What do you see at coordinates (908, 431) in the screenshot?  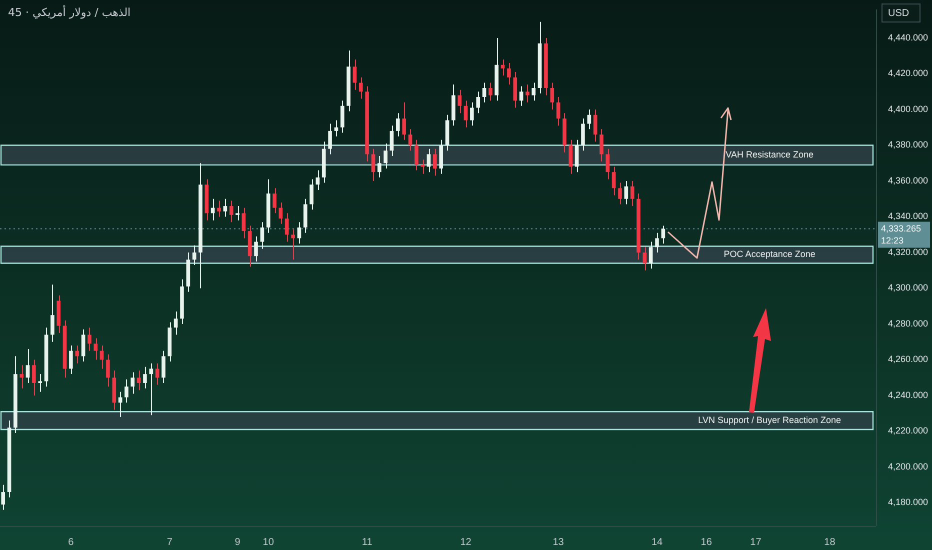 I see `y-tick-label: 4,220.000` at bounding box center [908, 431].